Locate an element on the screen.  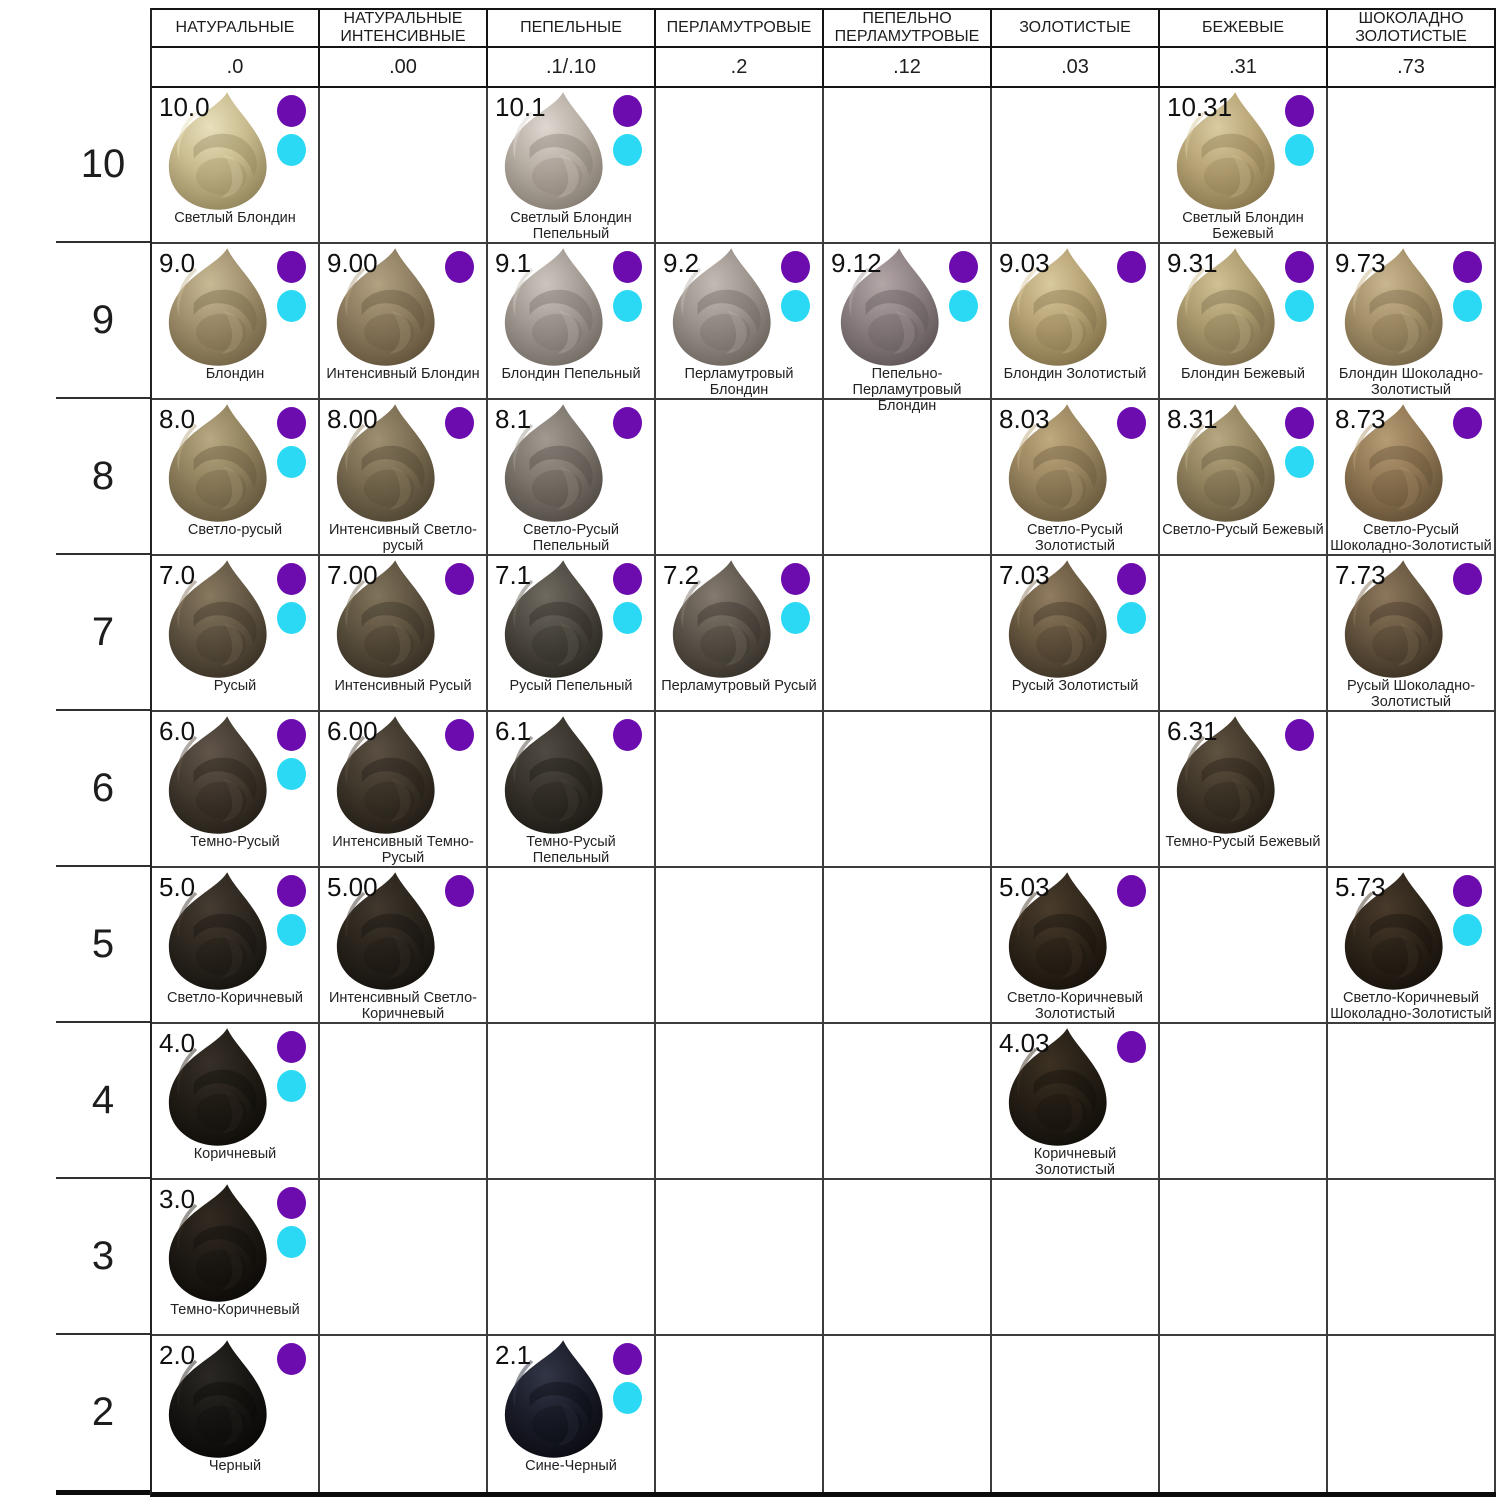
shade-cell: 8.03 Светло-Русый Золотистый is located at coordinates (1076, 478).